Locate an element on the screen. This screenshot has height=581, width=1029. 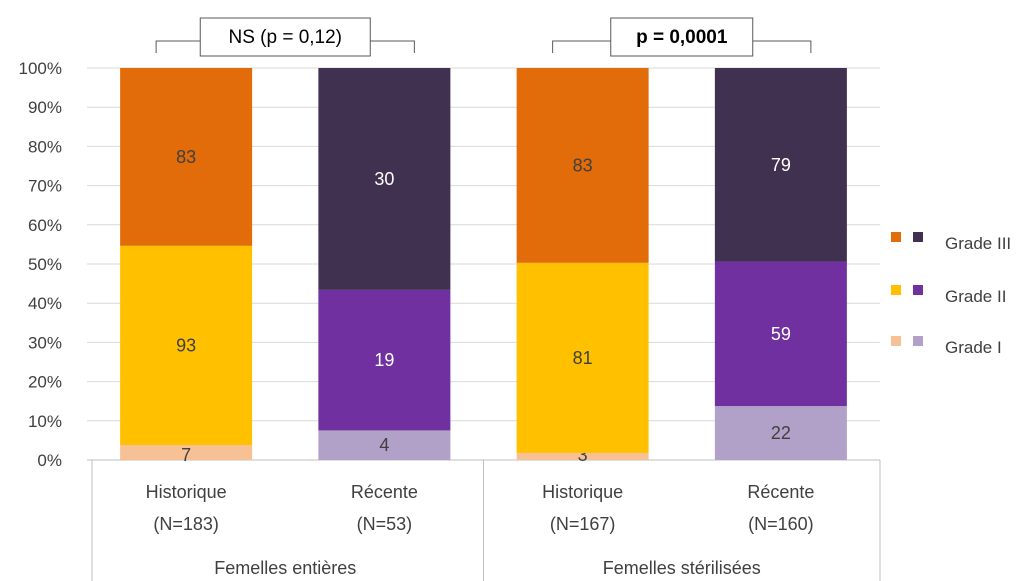
data-label: 79 is located at coordinates (781, 165).